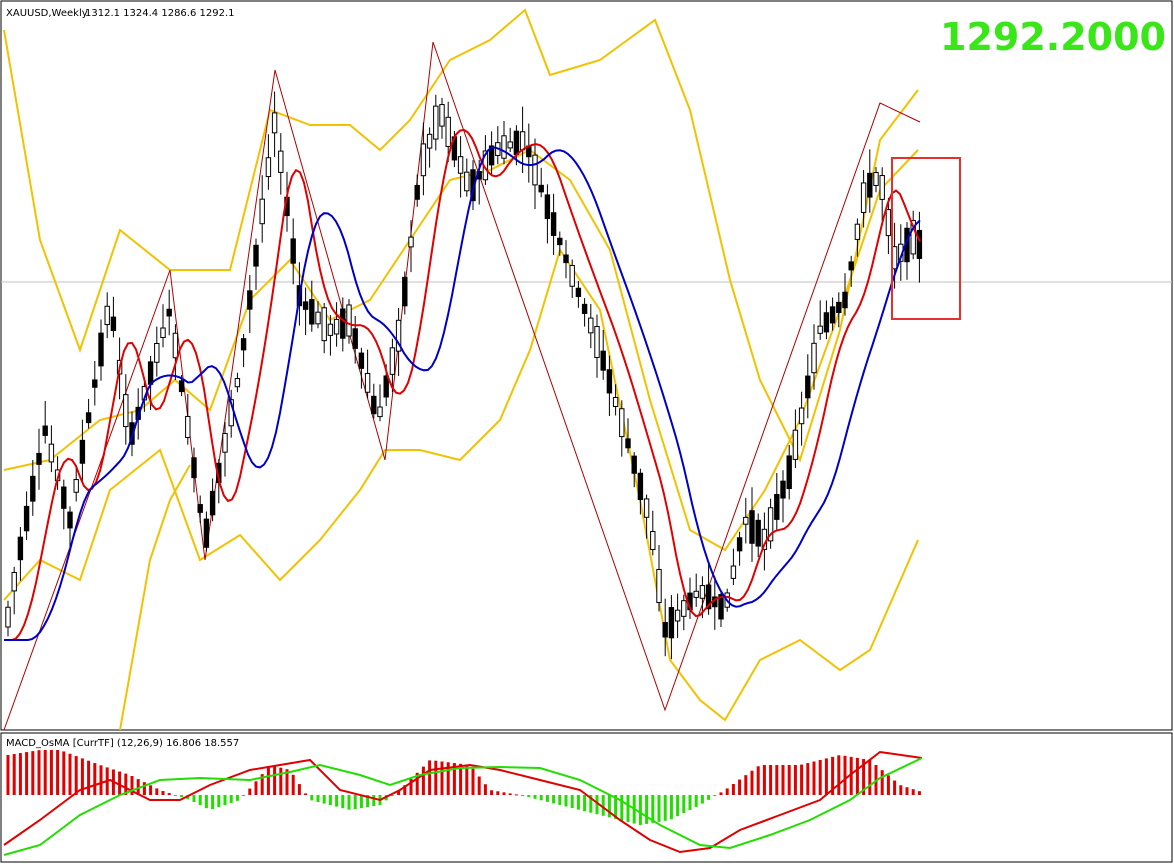  I want to click on symbol-label: XAUUSD,Weekly, so click(47, 13).